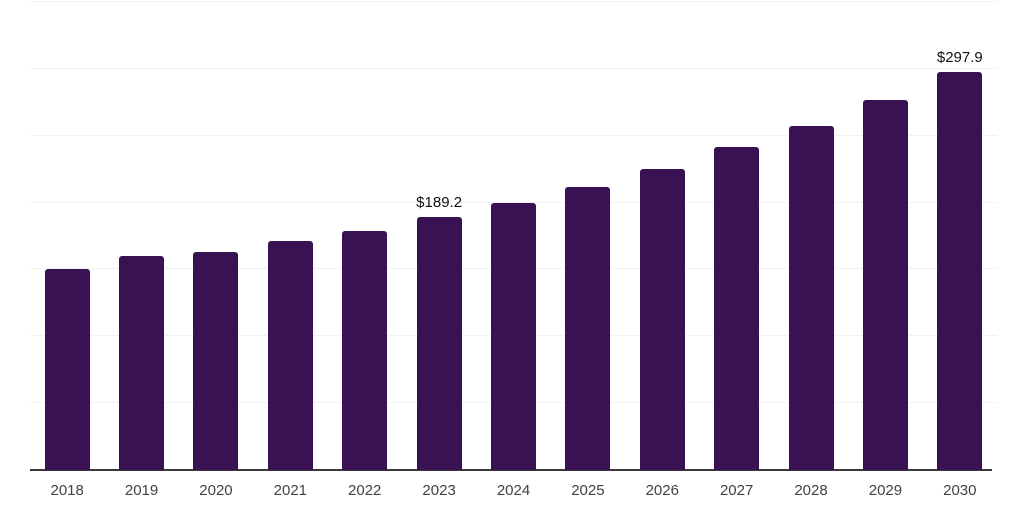 The image size is (1024, 512). I want to click on x-tick-label-2021: 2021, so click(290, 490).